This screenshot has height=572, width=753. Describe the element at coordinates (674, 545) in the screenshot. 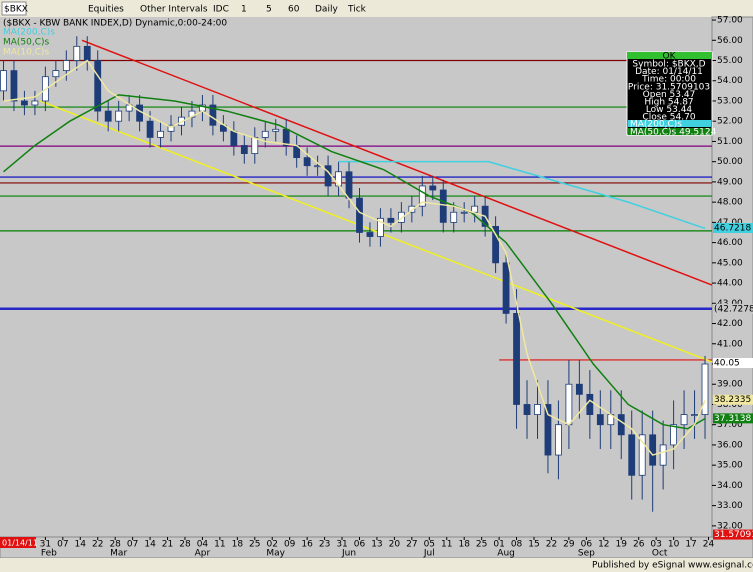

I see `x-tick-label: 10` at that location.